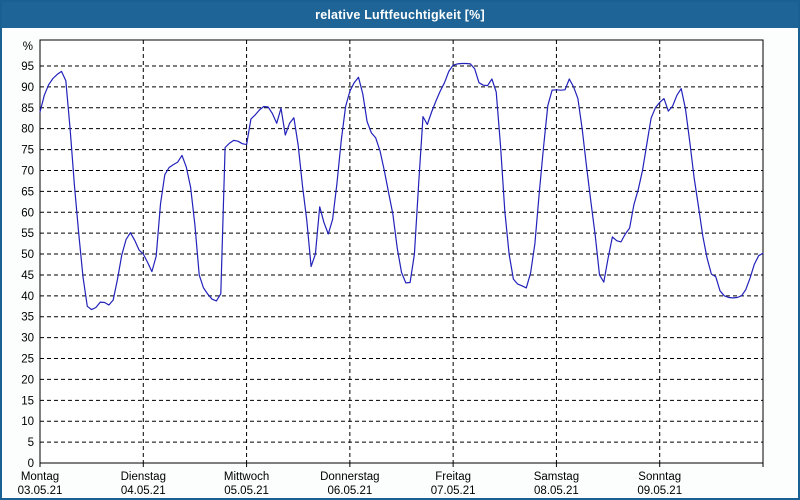 The height and width of the screenshot is (500, 800). Describe the element at coordinates (143, 477) in the screenshot. I see `x-axis-weekday-label: Dienstag` at that location.